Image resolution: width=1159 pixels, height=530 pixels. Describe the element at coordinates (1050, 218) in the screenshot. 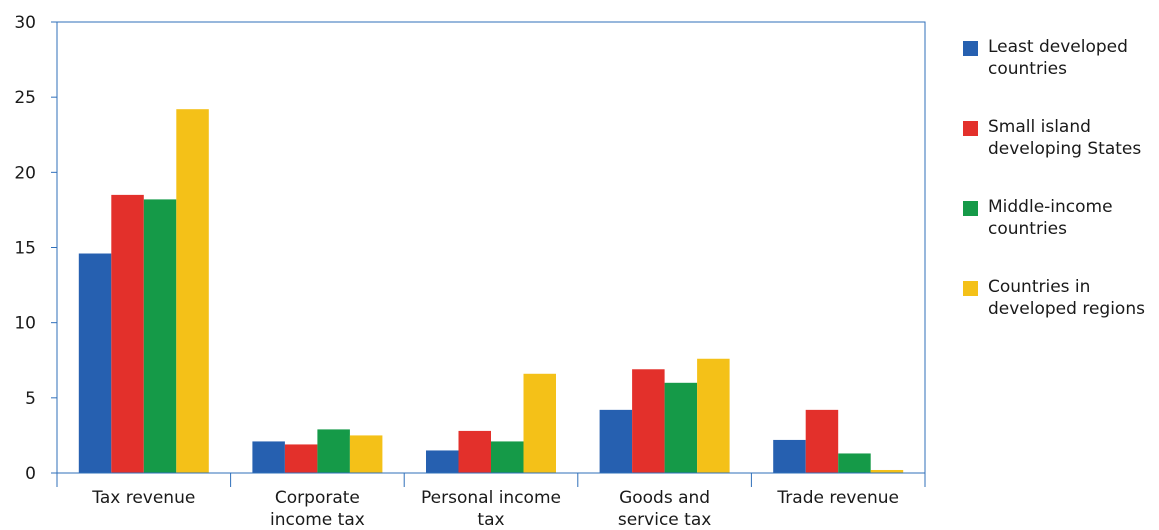

I see `legend-label: Middle-income countries` at that location.